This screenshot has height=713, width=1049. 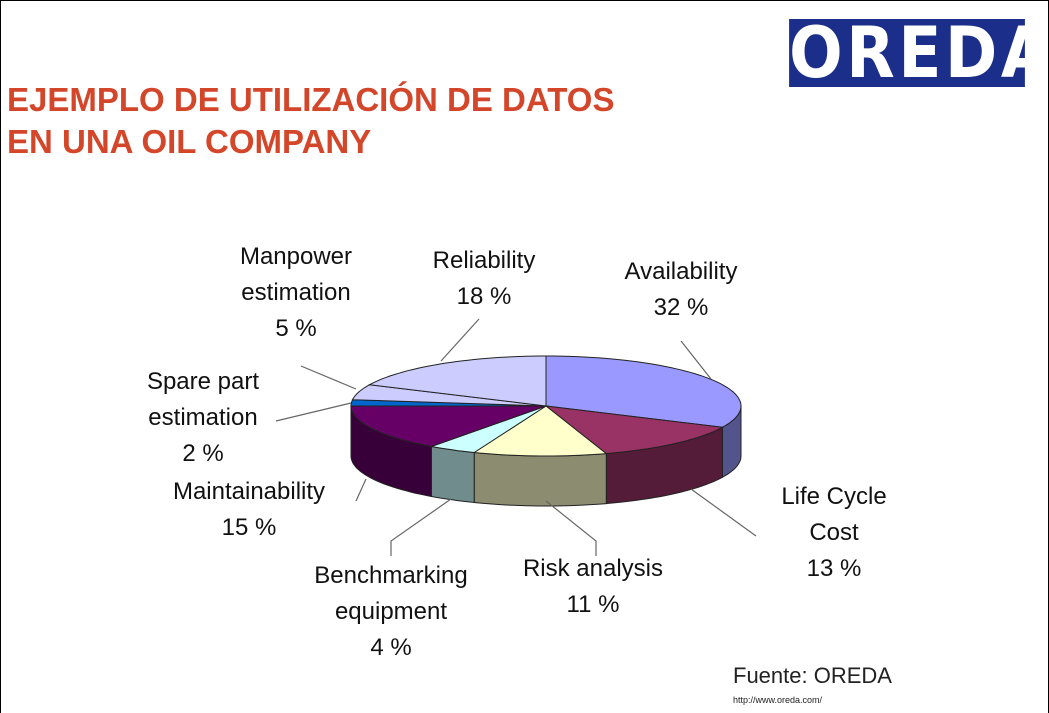 What do you see at coordinates (484, 260) in the screenshot?
I see `category-name: Reliability` at bounding box center [484, 260].